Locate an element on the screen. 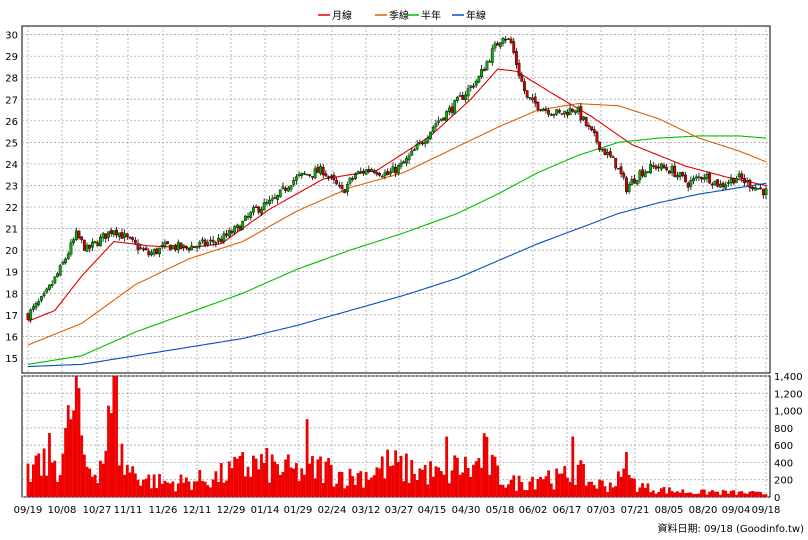 The height and width of the screenshot is (540, 808). price-tick-label: 25 is located at coordinates (11, 143).